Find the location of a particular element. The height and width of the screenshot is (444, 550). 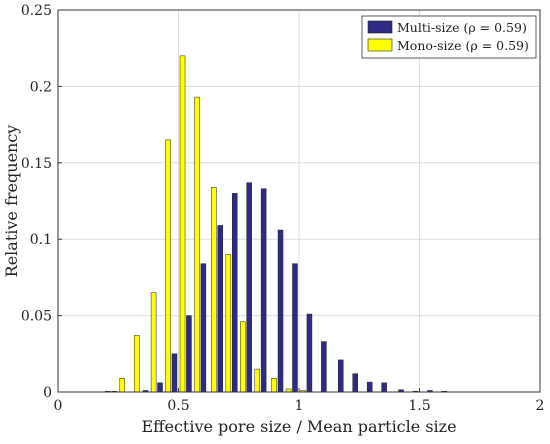

y-axis-label: Relative frequency is located at coordinates (11, 201).